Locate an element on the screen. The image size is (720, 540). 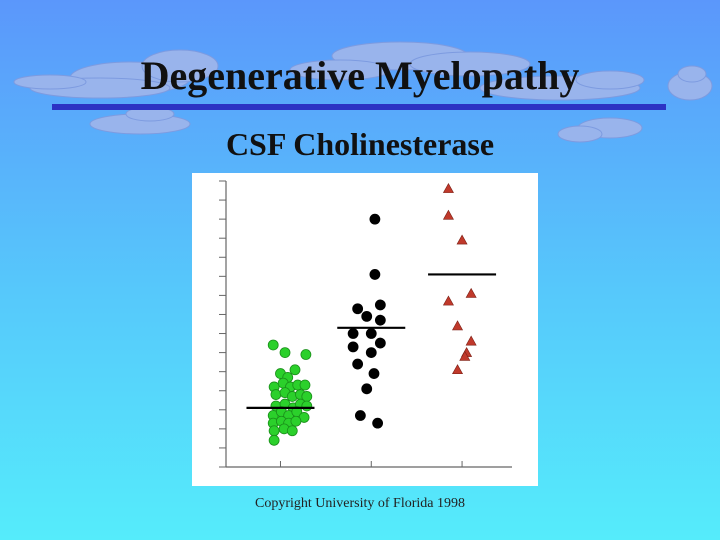
copyright-text: Copyright University of Florida 1998 is located at coordinates (360, 503).